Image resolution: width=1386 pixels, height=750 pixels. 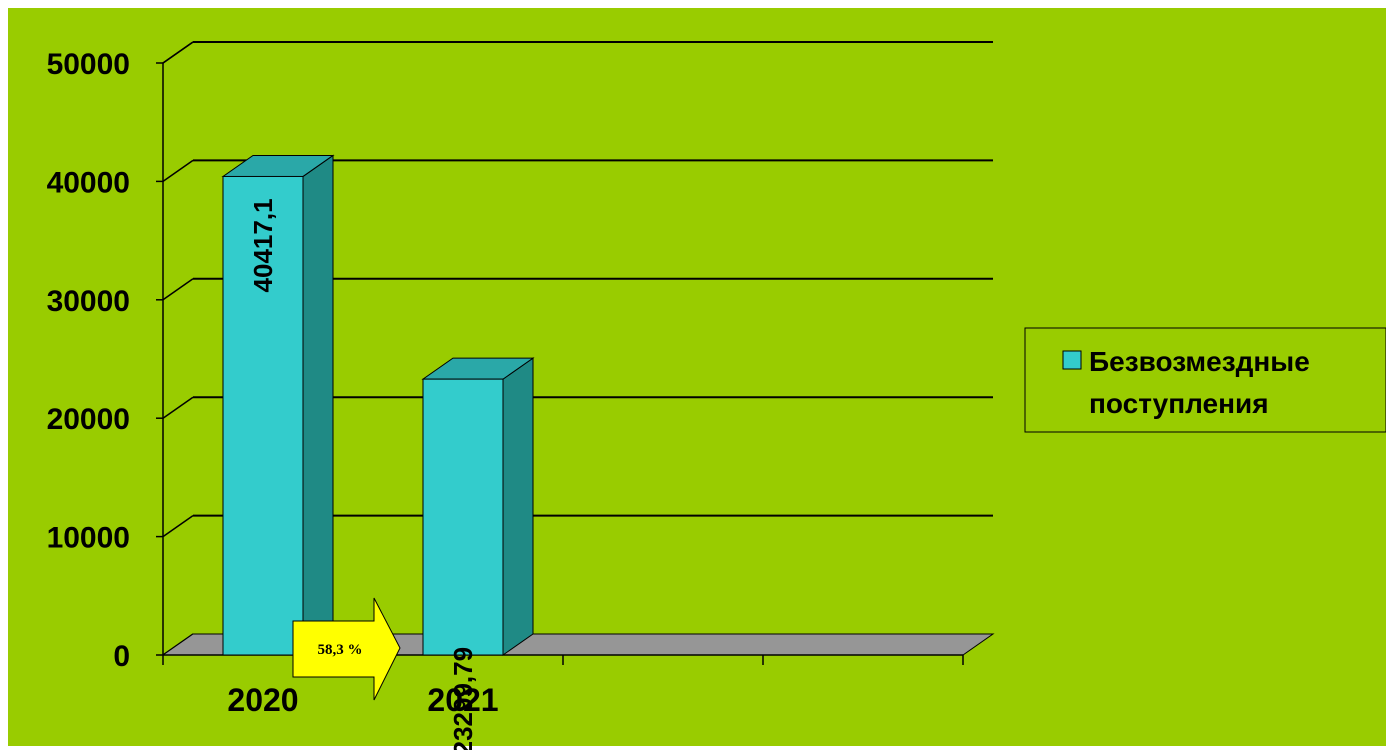 I want to click on x-tick-label: 2020, so click(x=262, y=700).